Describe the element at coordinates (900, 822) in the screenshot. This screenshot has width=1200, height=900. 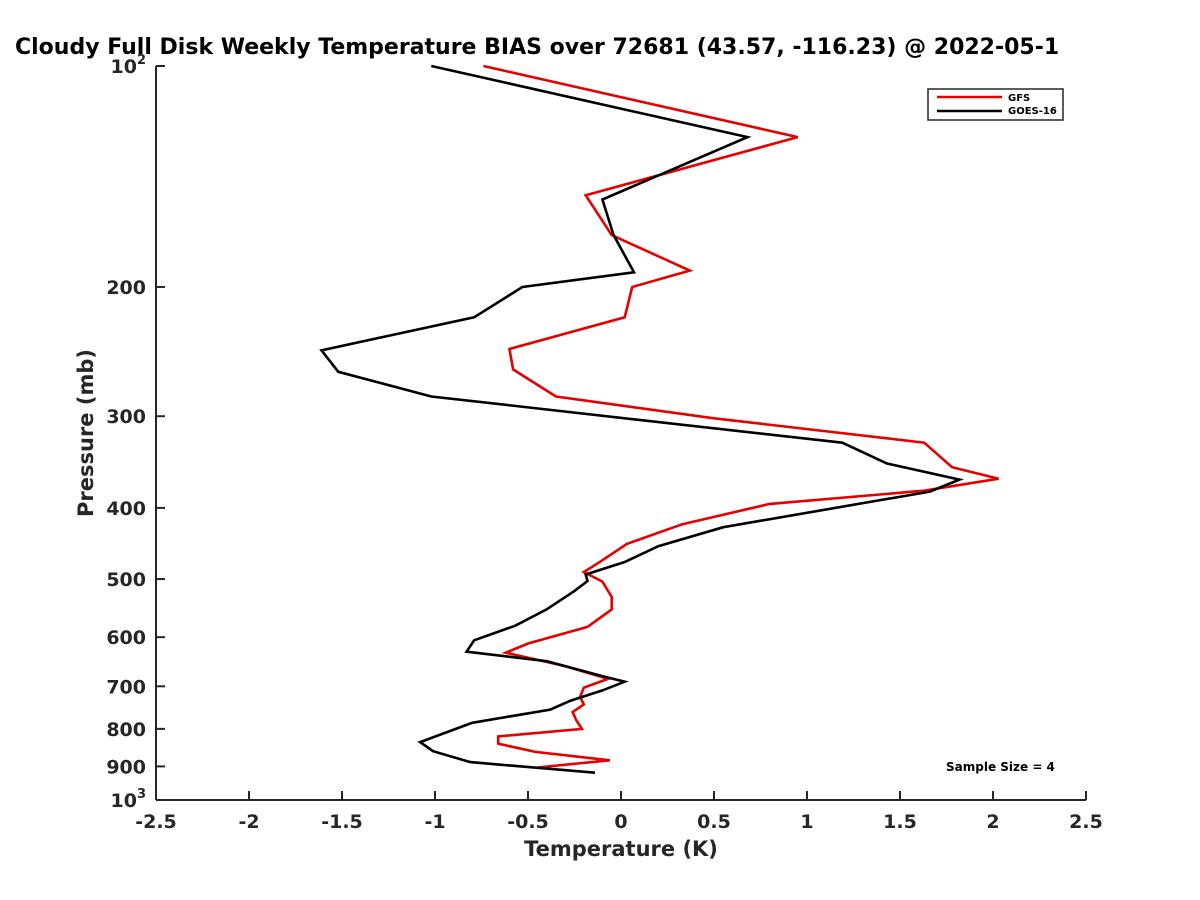
I see `x-tick-label: 1.5` at that location.